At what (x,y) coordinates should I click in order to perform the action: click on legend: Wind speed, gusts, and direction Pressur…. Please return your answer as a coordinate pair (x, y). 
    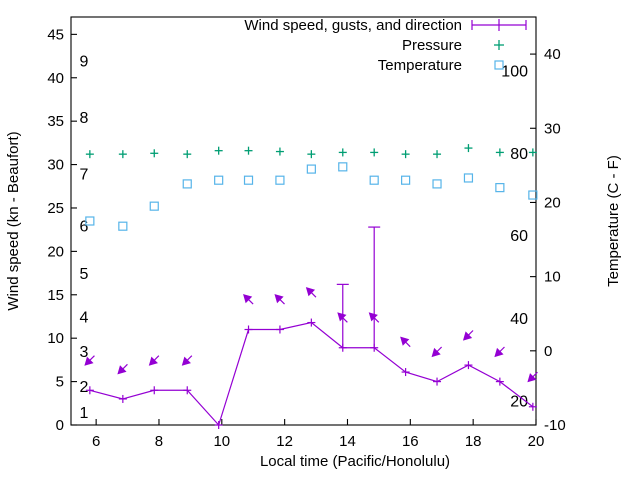
    Looking at the image, I should click on (385, 45).